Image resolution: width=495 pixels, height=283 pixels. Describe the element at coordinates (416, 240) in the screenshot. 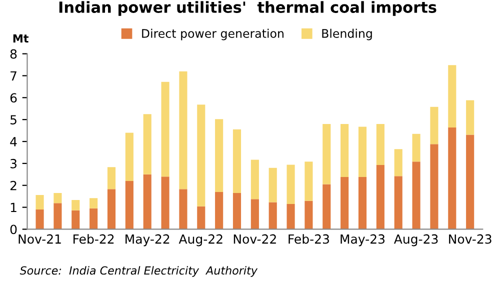

I see `x-tick-label: Aug-23` at that location.